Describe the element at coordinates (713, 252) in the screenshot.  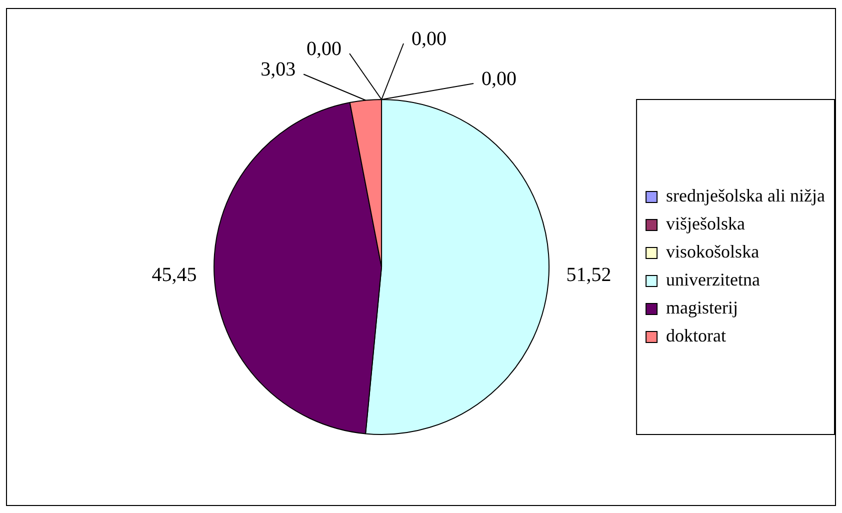
I see `legend-label: visokošolska` at that location.